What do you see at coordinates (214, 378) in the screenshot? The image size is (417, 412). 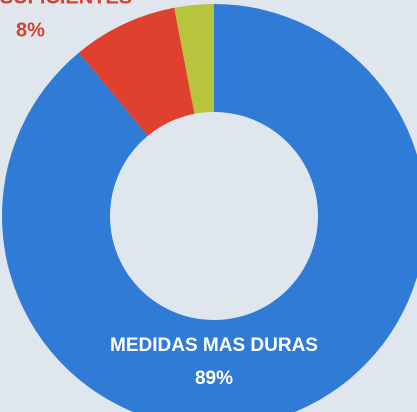 I see `segment-value-label: 89%` at bounding box center [214, 378].